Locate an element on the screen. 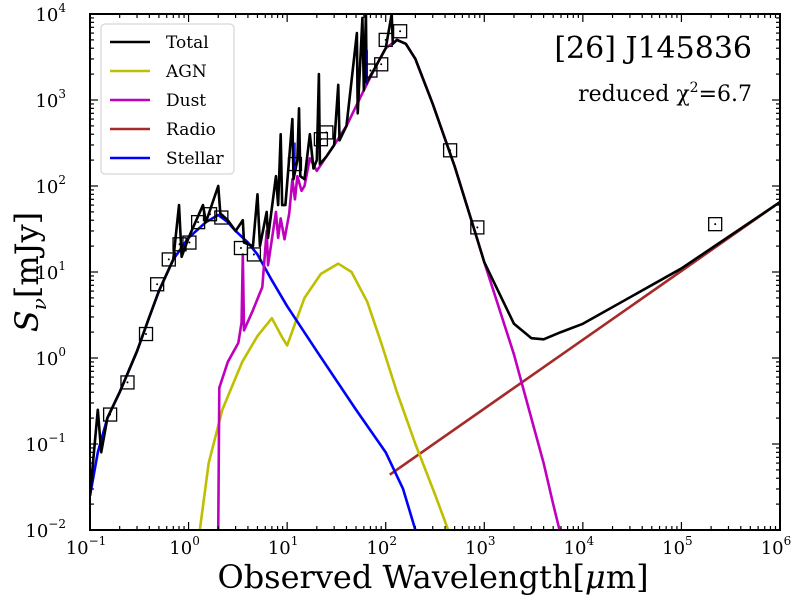 This screenshot has width=800, height=600. x-axis-label: Observed Wavelength[μm] is located at coordinates (432, 577).